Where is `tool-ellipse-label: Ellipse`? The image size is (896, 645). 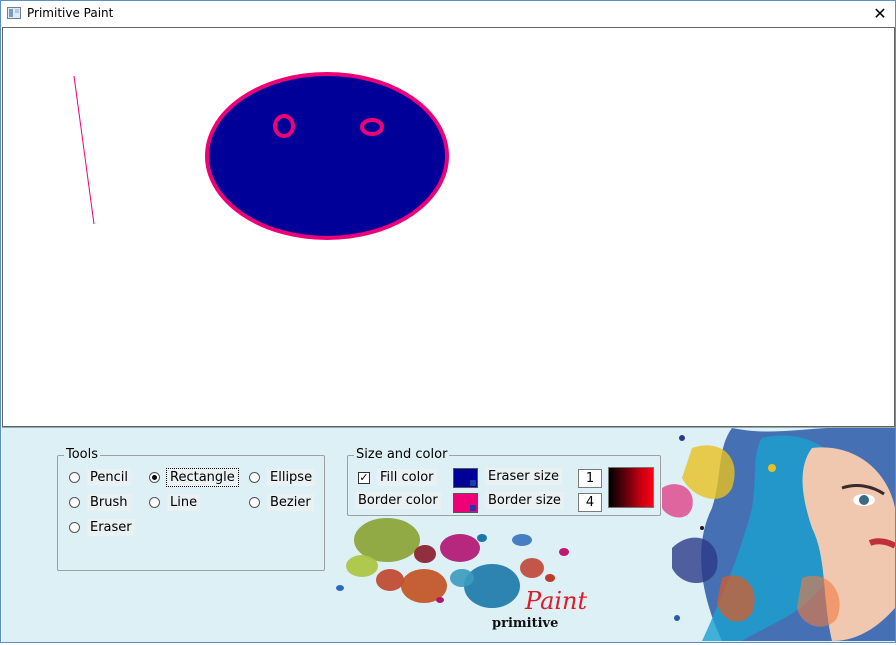
tool-ellipse-label: Ellipse is located at coordinates (291, 477).